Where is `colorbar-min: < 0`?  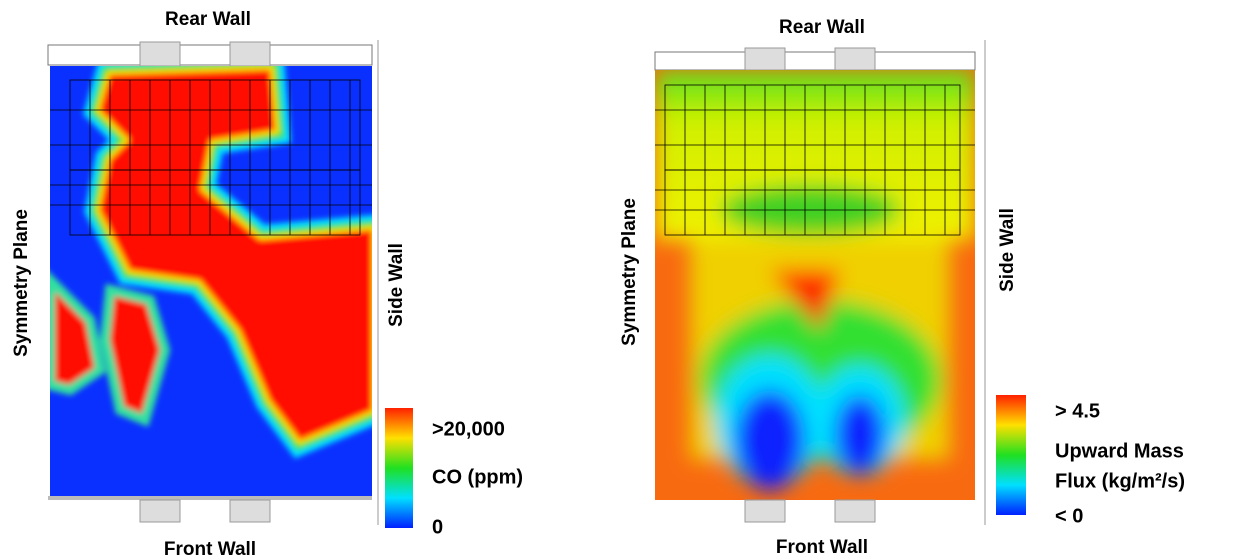
colorbar-min: < 0 is located at coordinates (1069, 516).